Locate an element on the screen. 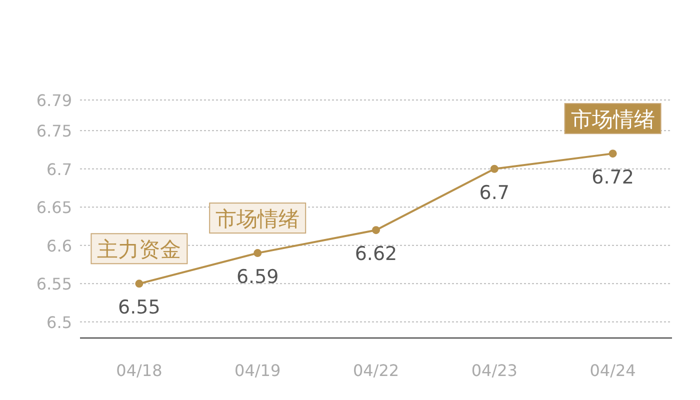  data-label: 6.62 is located at coordinates (376, 254).